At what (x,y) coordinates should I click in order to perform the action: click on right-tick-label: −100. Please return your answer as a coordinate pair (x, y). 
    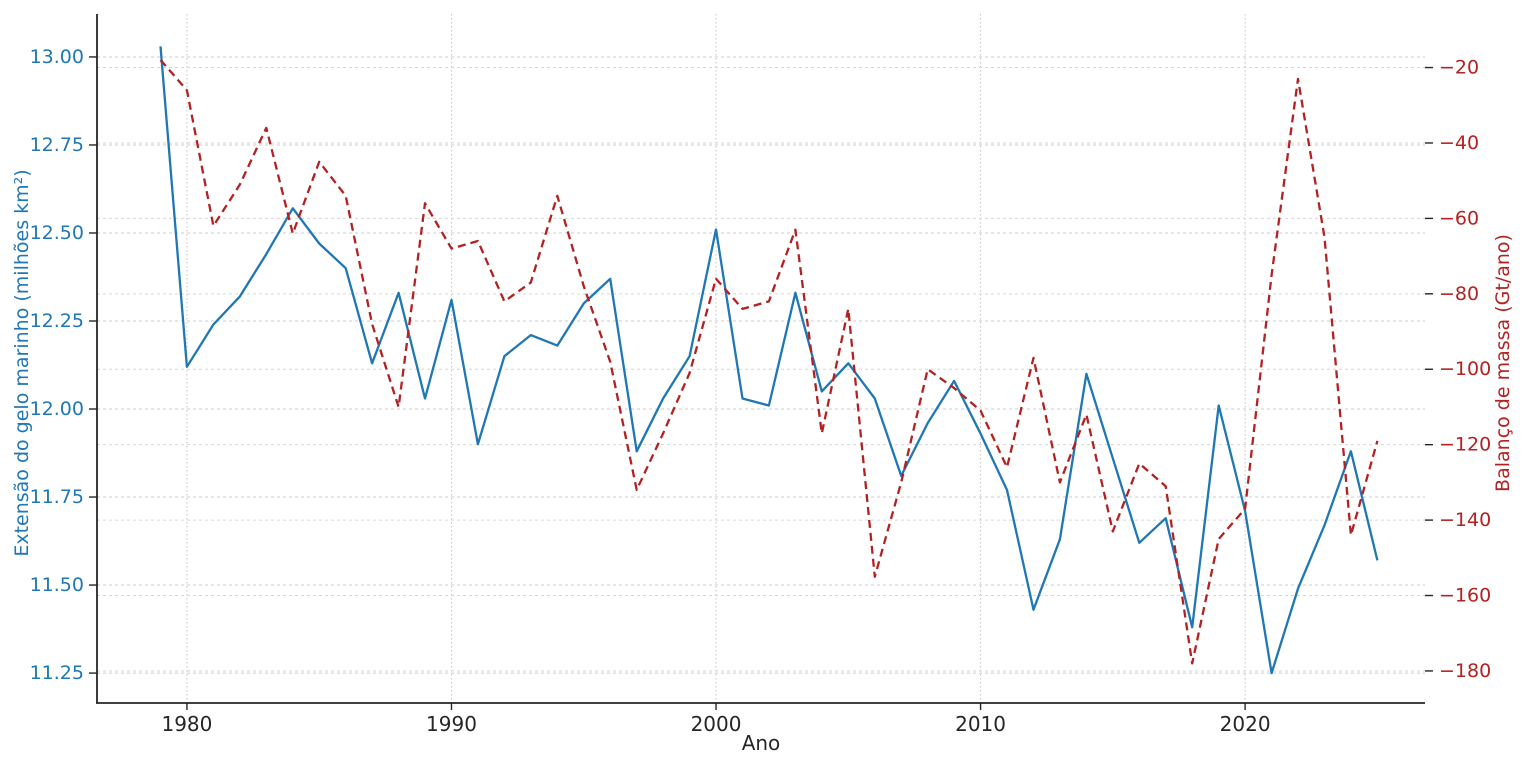
    Looking at the image, I should click on (1465, 369).